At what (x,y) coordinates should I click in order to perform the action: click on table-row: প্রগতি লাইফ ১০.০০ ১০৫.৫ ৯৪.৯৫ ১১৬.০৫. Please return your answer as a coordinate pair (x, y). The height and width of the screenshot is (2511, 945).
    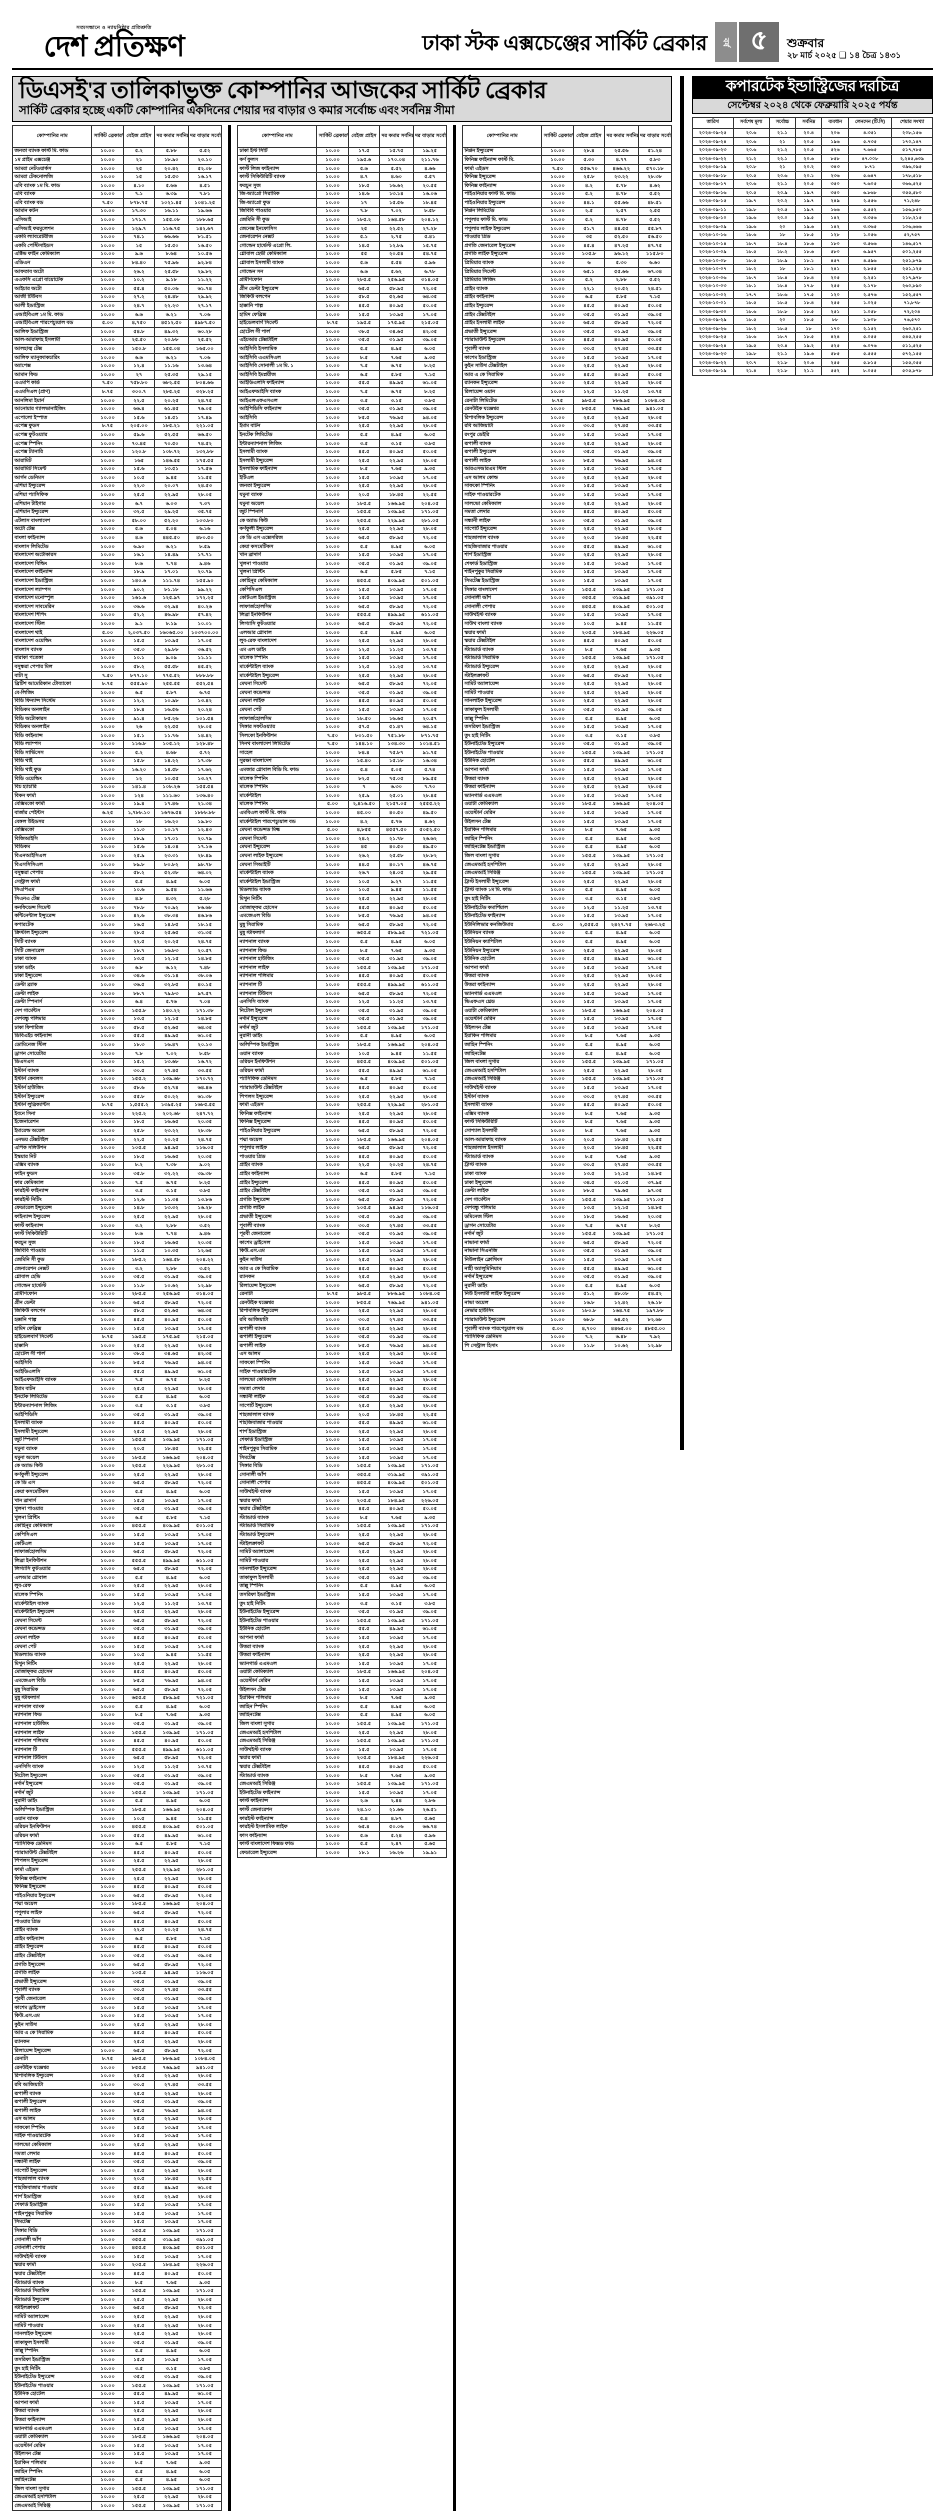
    Looking at the image, I should click on (117, 1973).